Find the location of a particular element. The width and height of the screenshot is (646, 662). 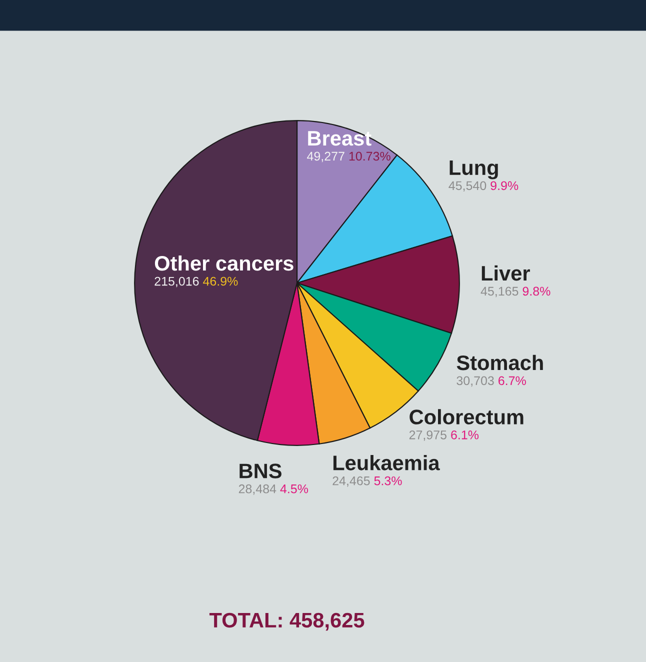

data-label: 24,465 5.3% is located at coordinates (367, 481).